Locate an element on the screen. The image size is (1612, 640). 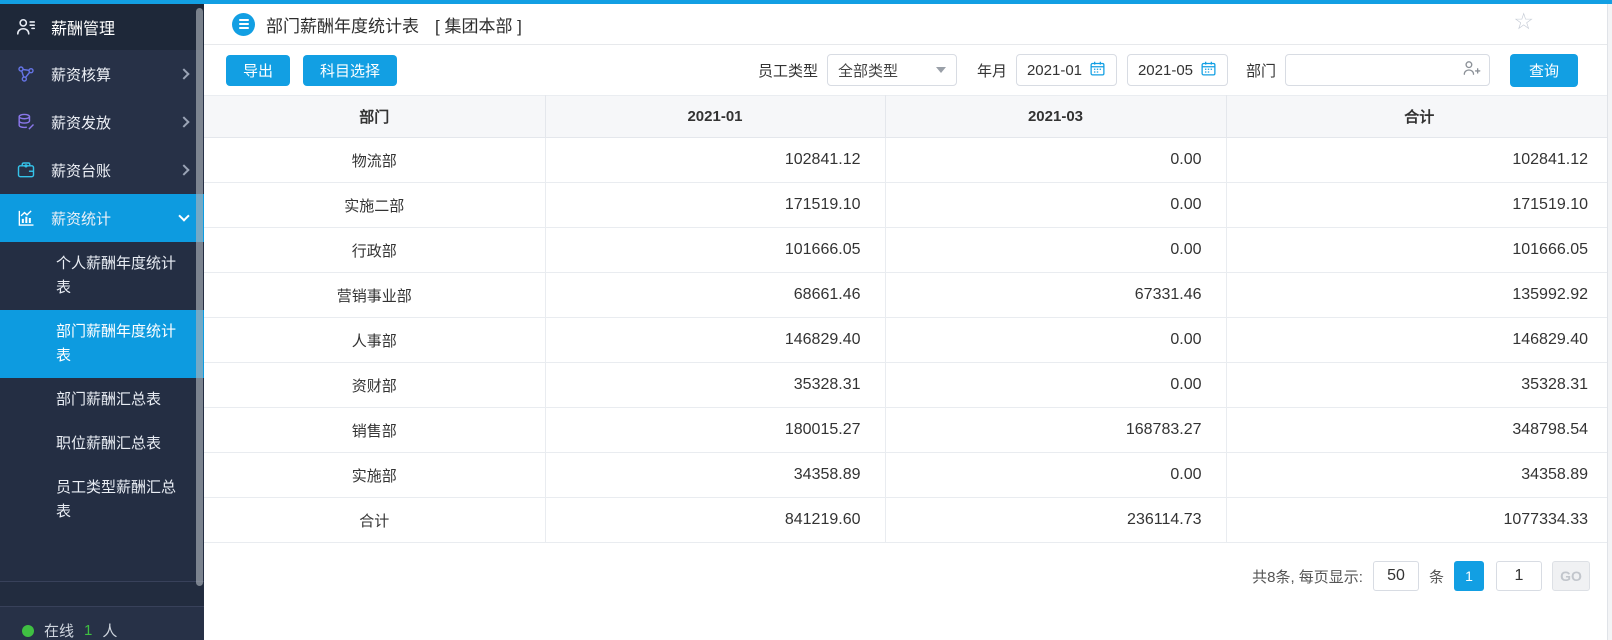
sidebar-item-payroll-statistics: 薪资统计 is located at coordinates (102, 218).